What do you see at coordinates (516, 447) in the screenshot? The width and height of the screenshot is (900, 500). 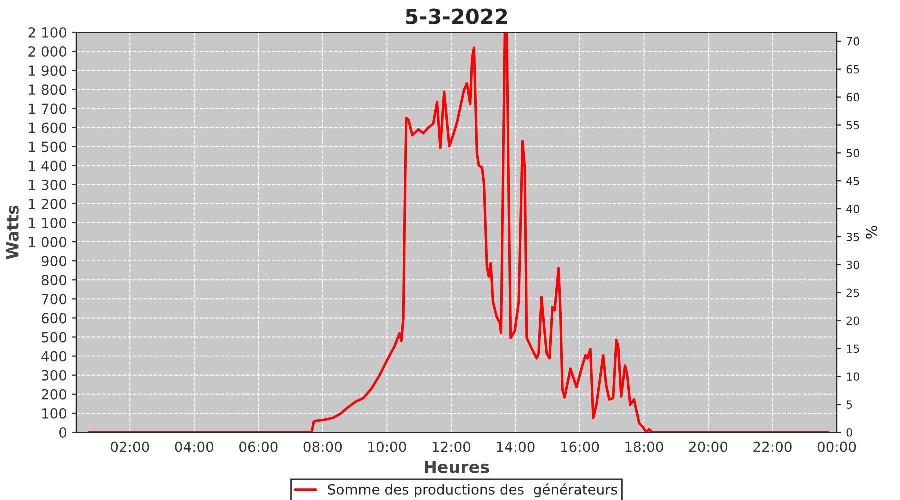 I see `x-tick-label: 14:00` at bounding box center [516, 447].